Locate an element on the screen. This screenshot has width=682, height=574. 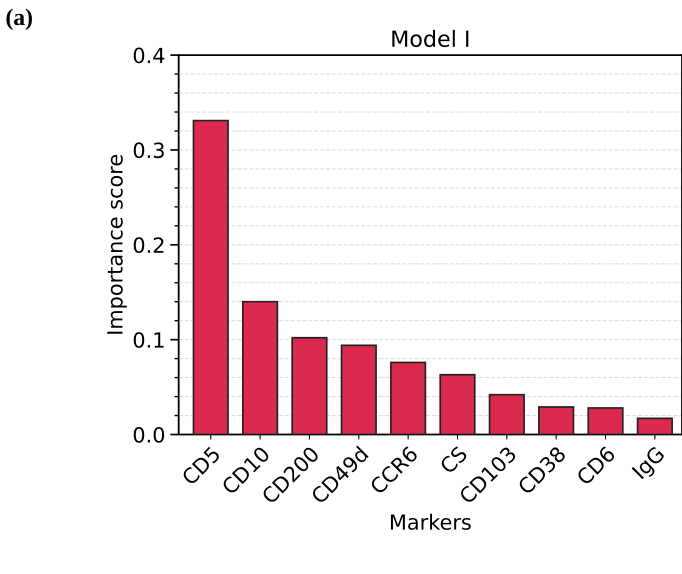
y-tick-label: 0.1 is located at coordinates (149, 340).